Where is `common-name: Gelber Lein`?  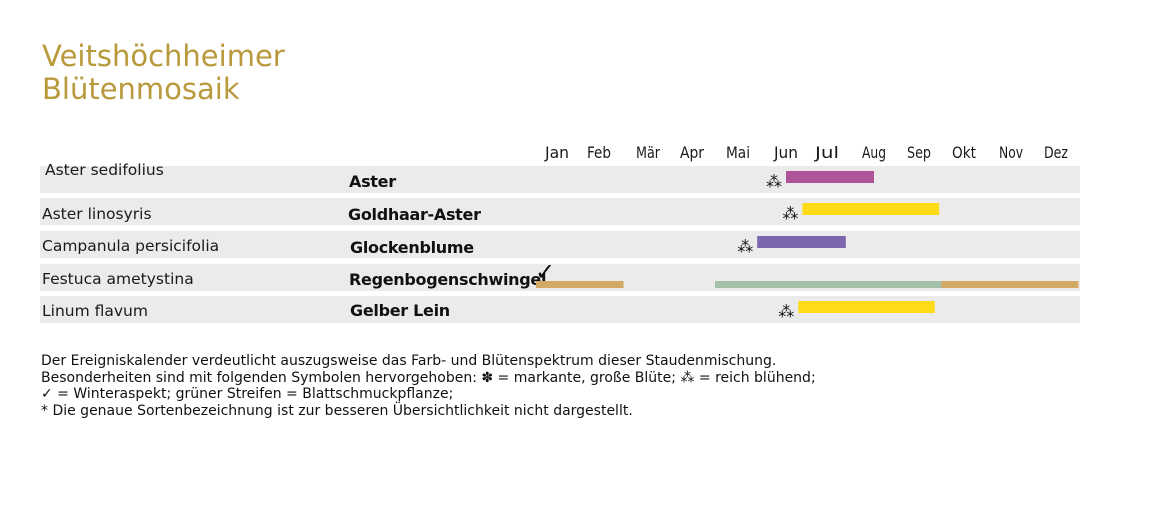
common-name: Gelber Lein is located at coordinates (400, 310).